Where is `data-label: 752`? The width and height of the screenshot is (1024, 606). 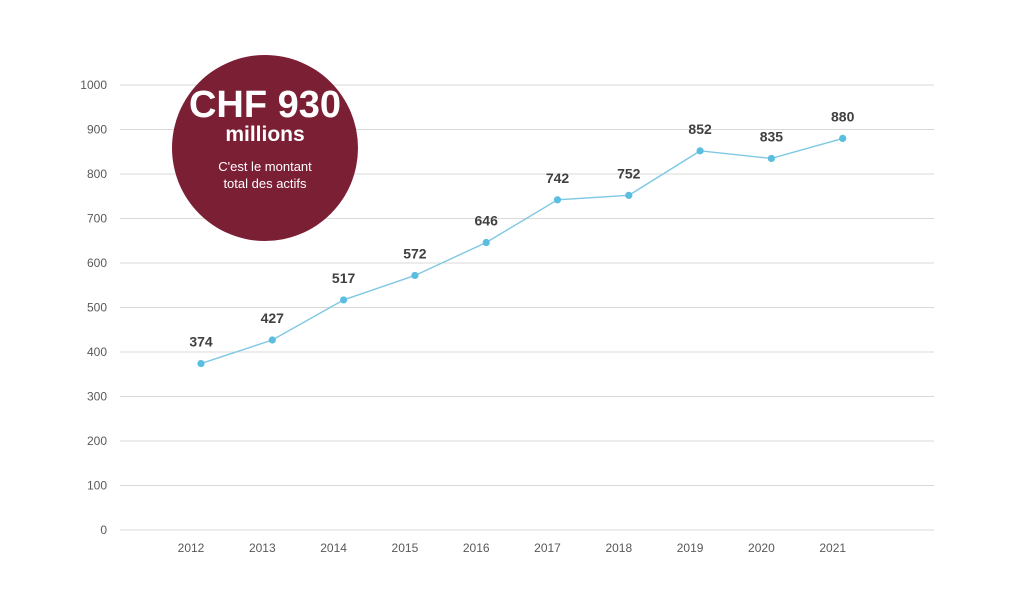 data-label: 752 is located at coordinates (629, 173).